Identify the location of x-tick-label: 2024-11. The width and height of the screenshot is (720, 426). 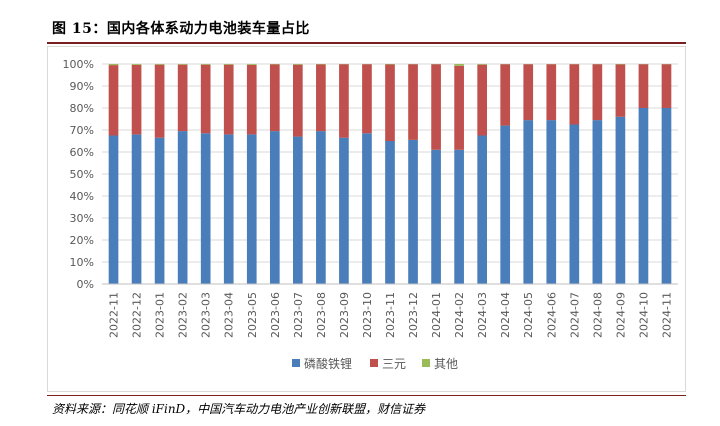
(666, 315).